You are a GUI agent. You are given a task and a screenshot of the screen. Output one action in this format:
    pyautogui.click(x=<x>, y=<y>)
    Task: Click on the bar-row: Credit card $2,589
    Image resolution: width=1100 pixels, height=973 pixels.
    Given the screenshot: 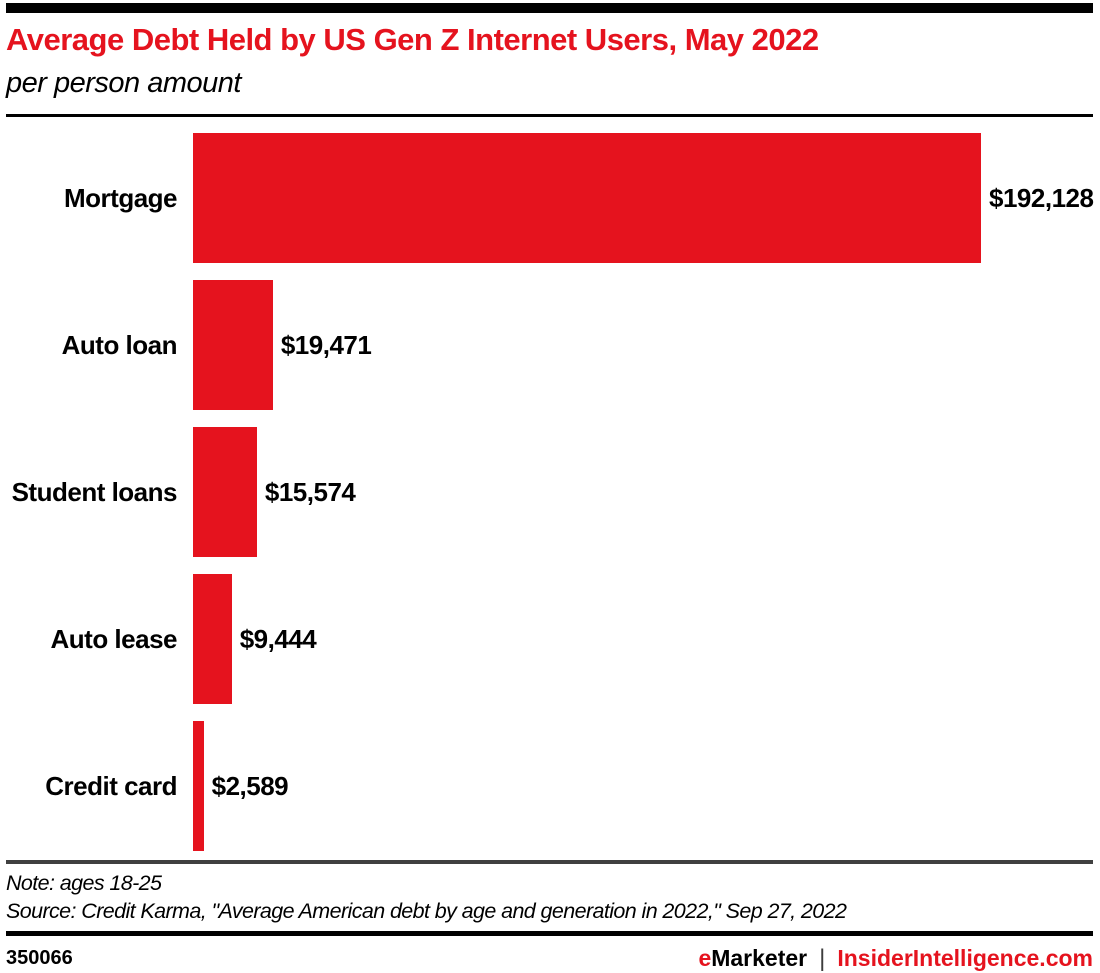 What is the action you would take?
    pyautogui.click(x=549, y=786)
    